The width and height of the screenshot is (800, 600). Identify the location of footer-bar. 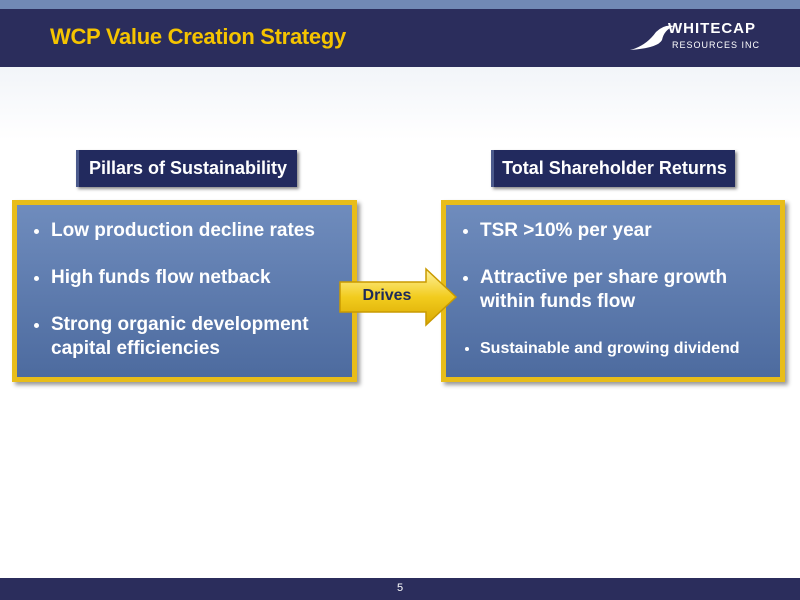
(400, 589).